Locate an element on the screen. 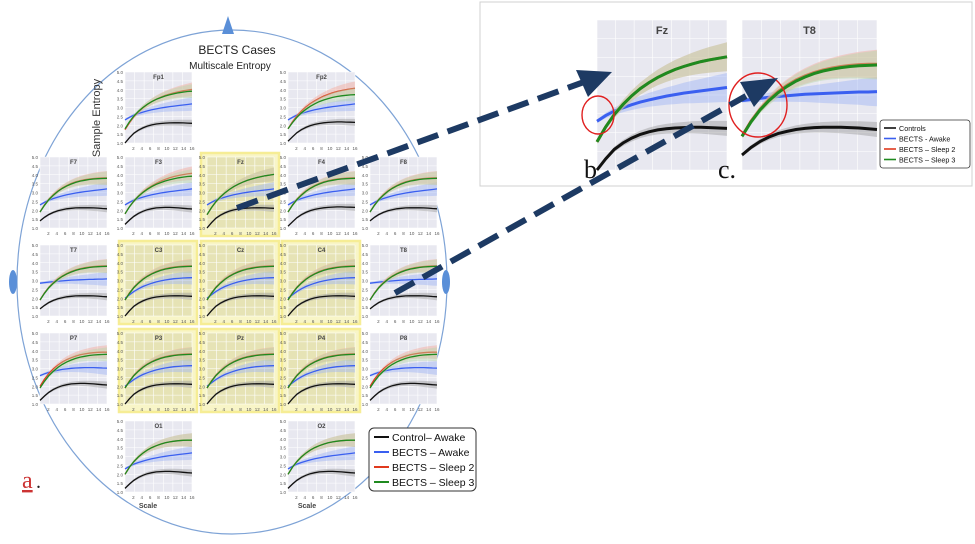 This screenshot has width=975, height=544. legend-entry: BECTS – Awake is located at coordinates (431, 453).